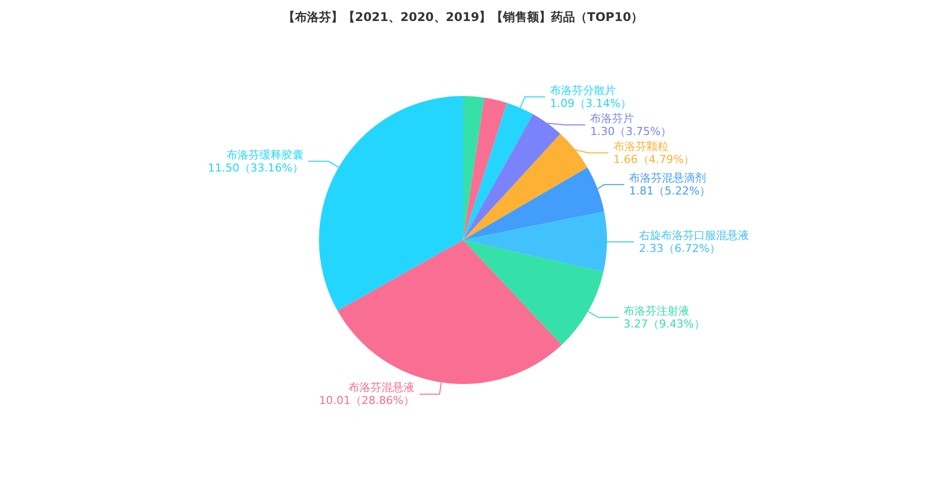 This screenshot has height=480, width=926. Describe the element at coordinates (591, 103) in the screenshot. I see `data-label: 1.09（3.14%）` at that location.